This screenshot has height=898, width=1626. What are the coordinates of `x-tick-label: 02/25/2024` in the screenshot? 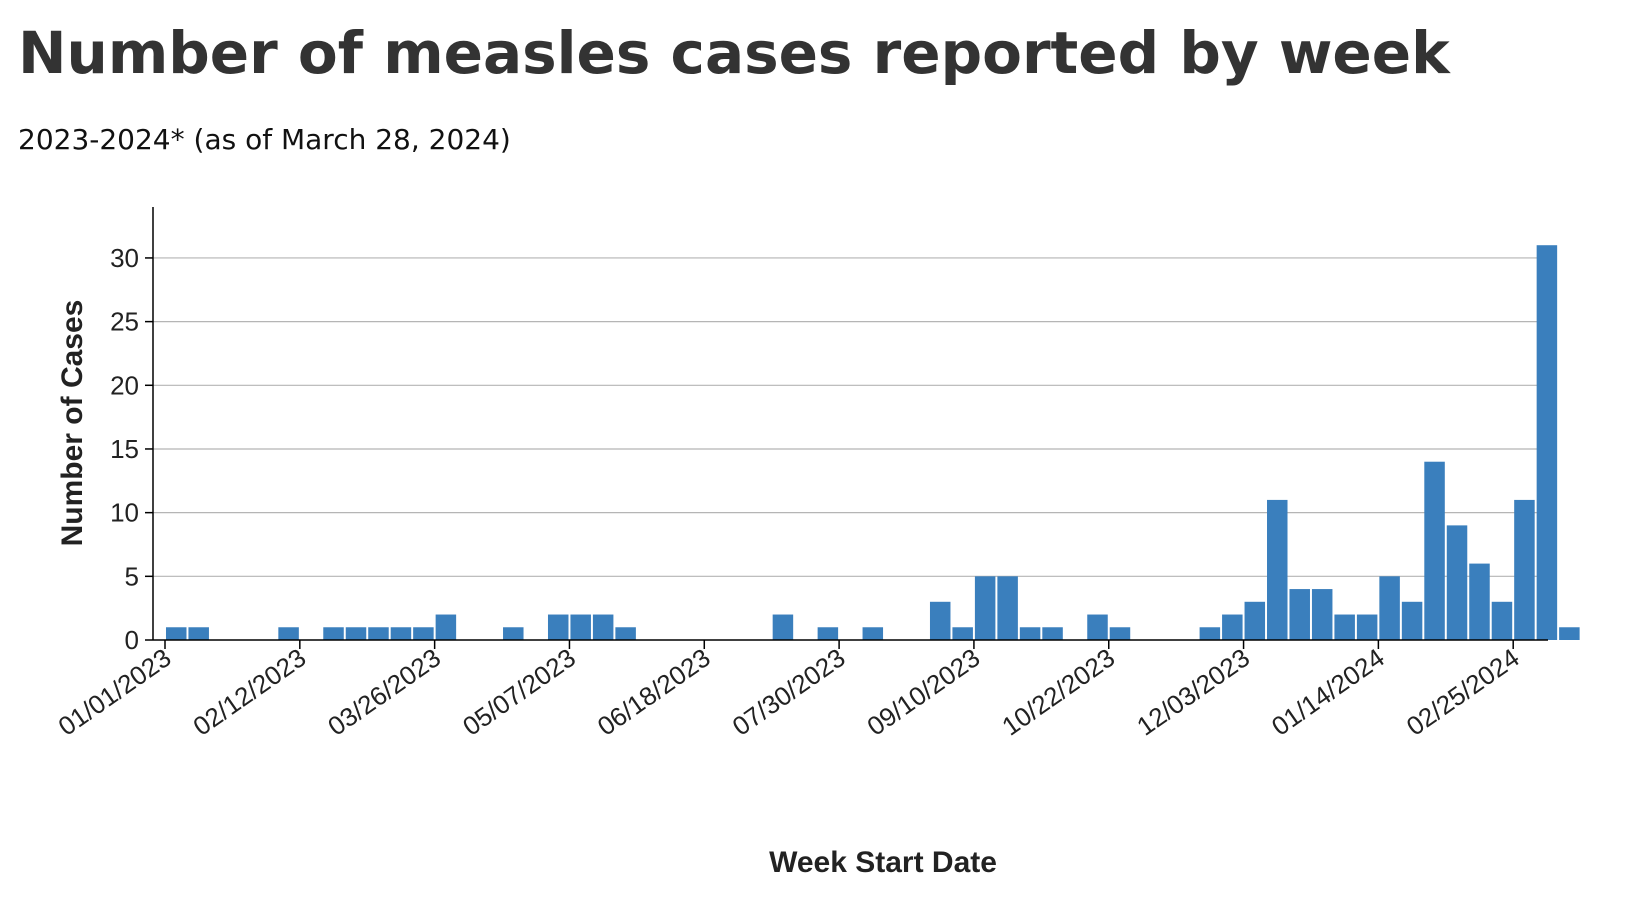 It's located at (1463, 691).